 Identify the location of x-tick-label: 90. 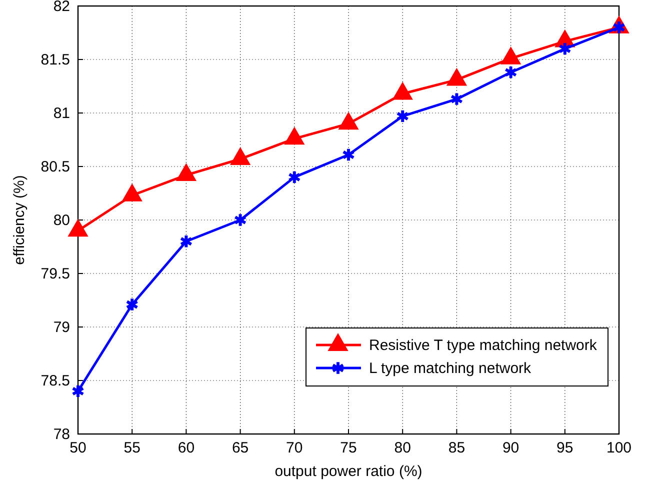
(511, 448).